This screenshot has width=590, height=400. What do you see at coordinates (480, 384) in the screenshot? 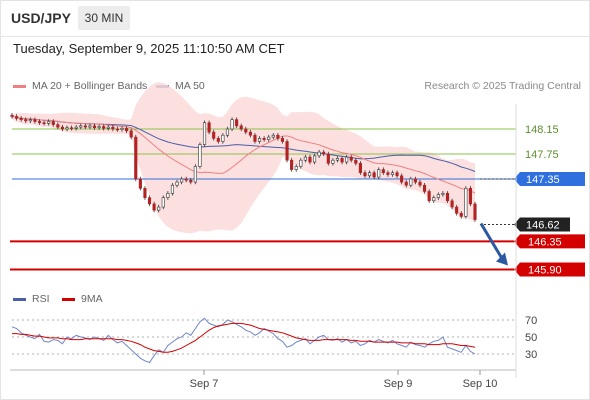
I see `x-tick-label: Sep 10` at bounding box center [480, 384].